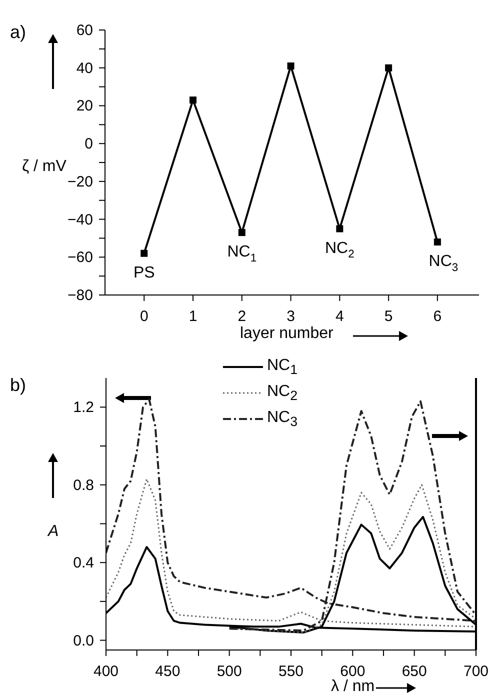 The height and width of the screenshot is (700, 491). What do you see at coordinates (291, 671) in the screenshot?
I see `x-tick-label: 550` at bounding box center [291, 671].